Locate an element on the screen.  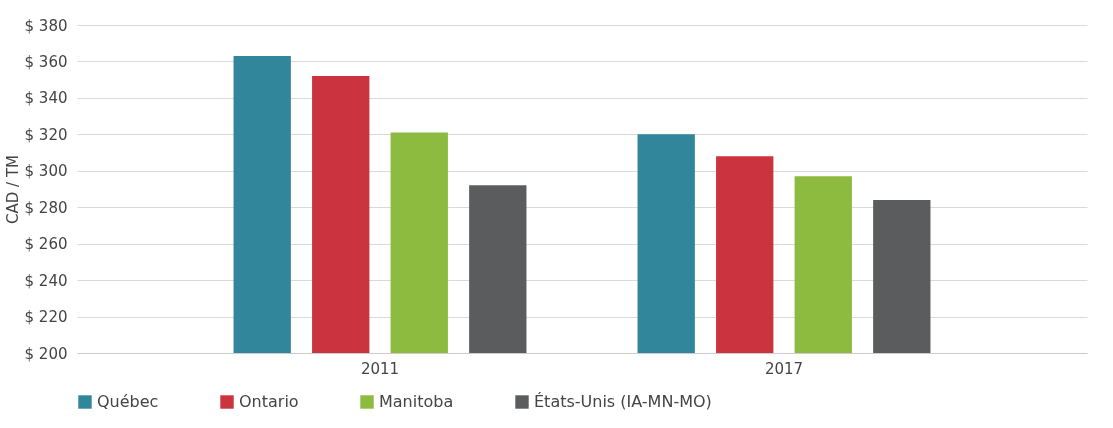
y-tick-label: $ 300 is located at coordinates (46, 171).